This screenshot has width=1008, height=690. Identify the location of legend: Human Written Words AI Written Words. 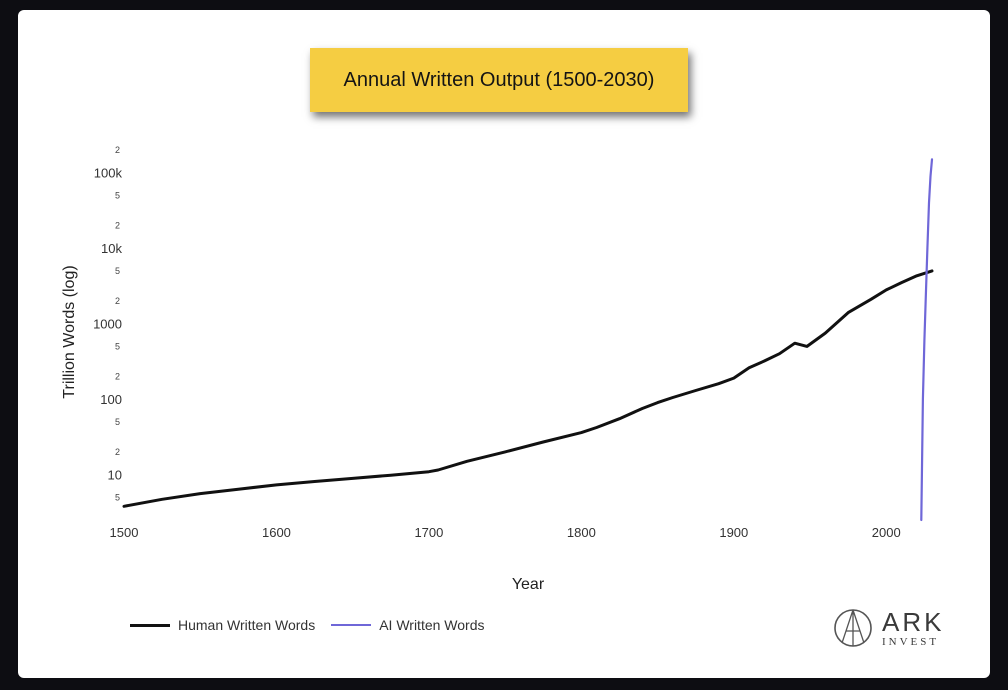
(315, 625).